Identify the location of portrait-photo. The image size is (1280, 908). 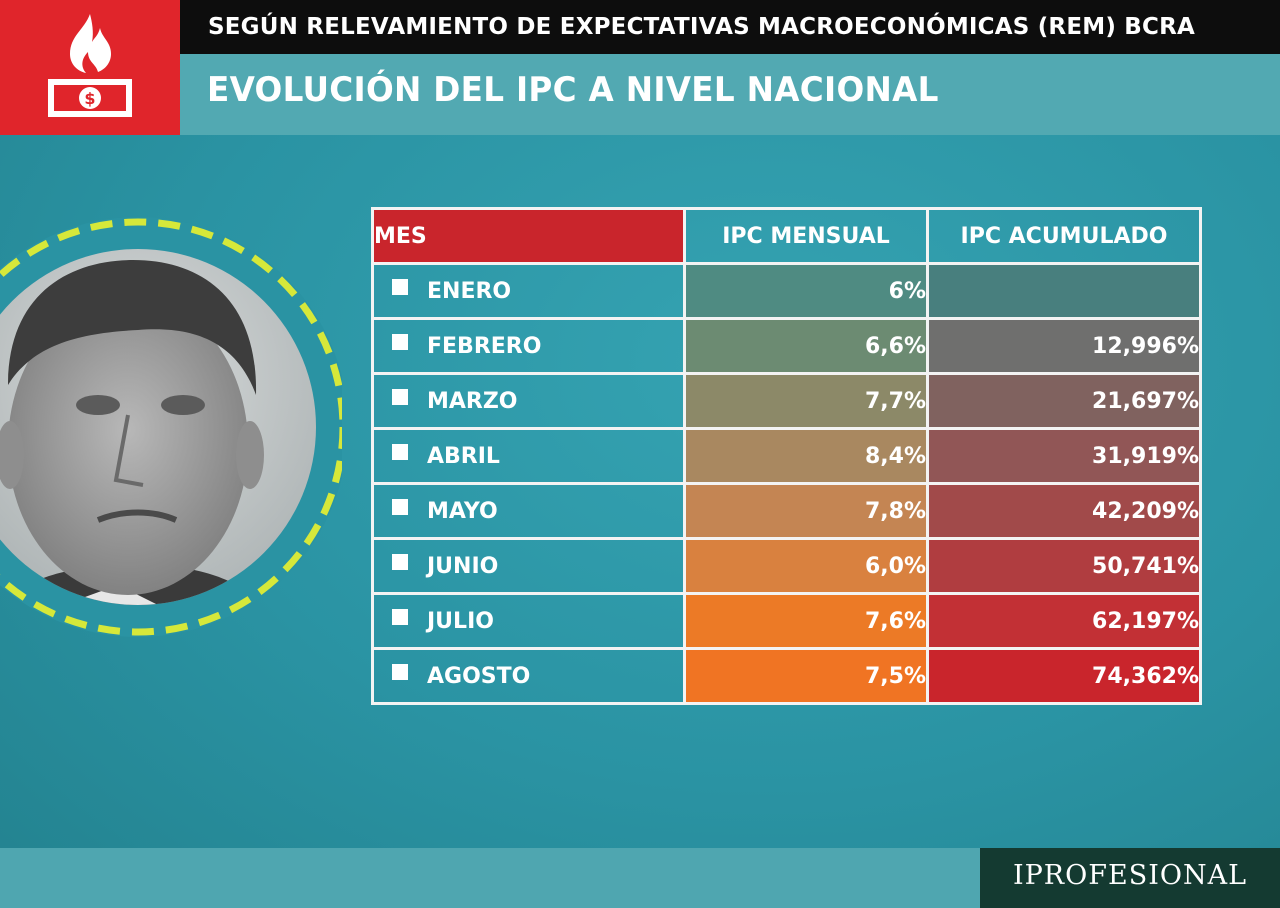
(174, 427).